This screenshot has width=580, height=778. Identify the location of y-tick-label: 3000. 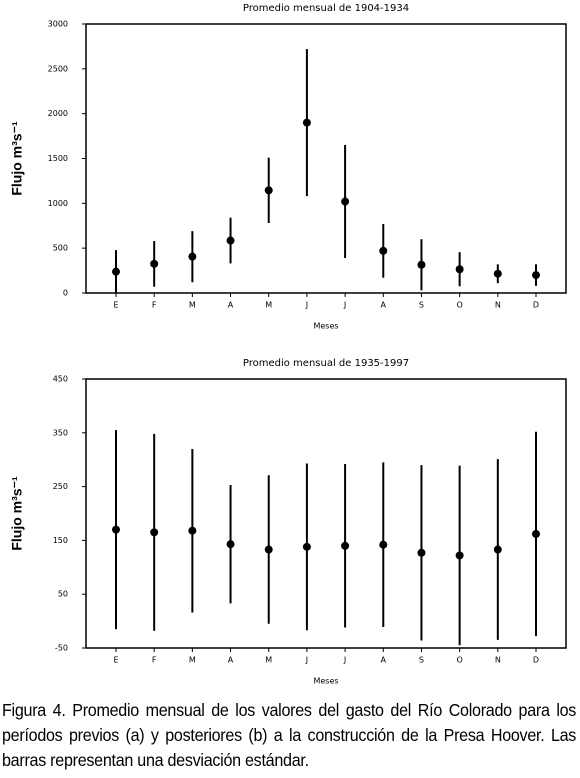
(58, 24).